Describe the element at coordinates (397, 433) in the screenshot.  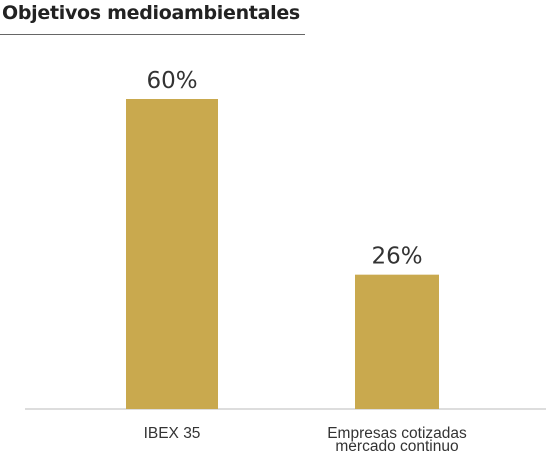
I see `category-label-1-line-0: Empresas cotizadas` at that location.